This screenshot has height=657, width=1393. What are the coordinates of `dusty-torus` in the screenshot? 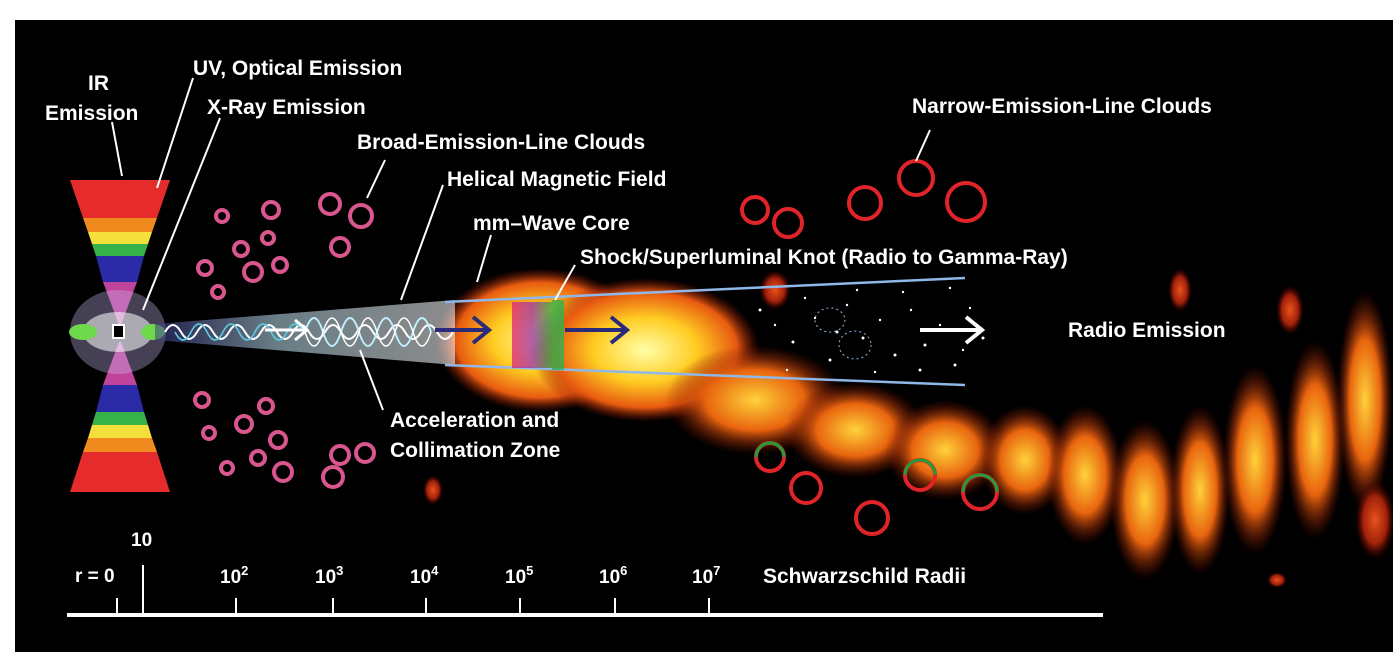 It's located at (119, 336).